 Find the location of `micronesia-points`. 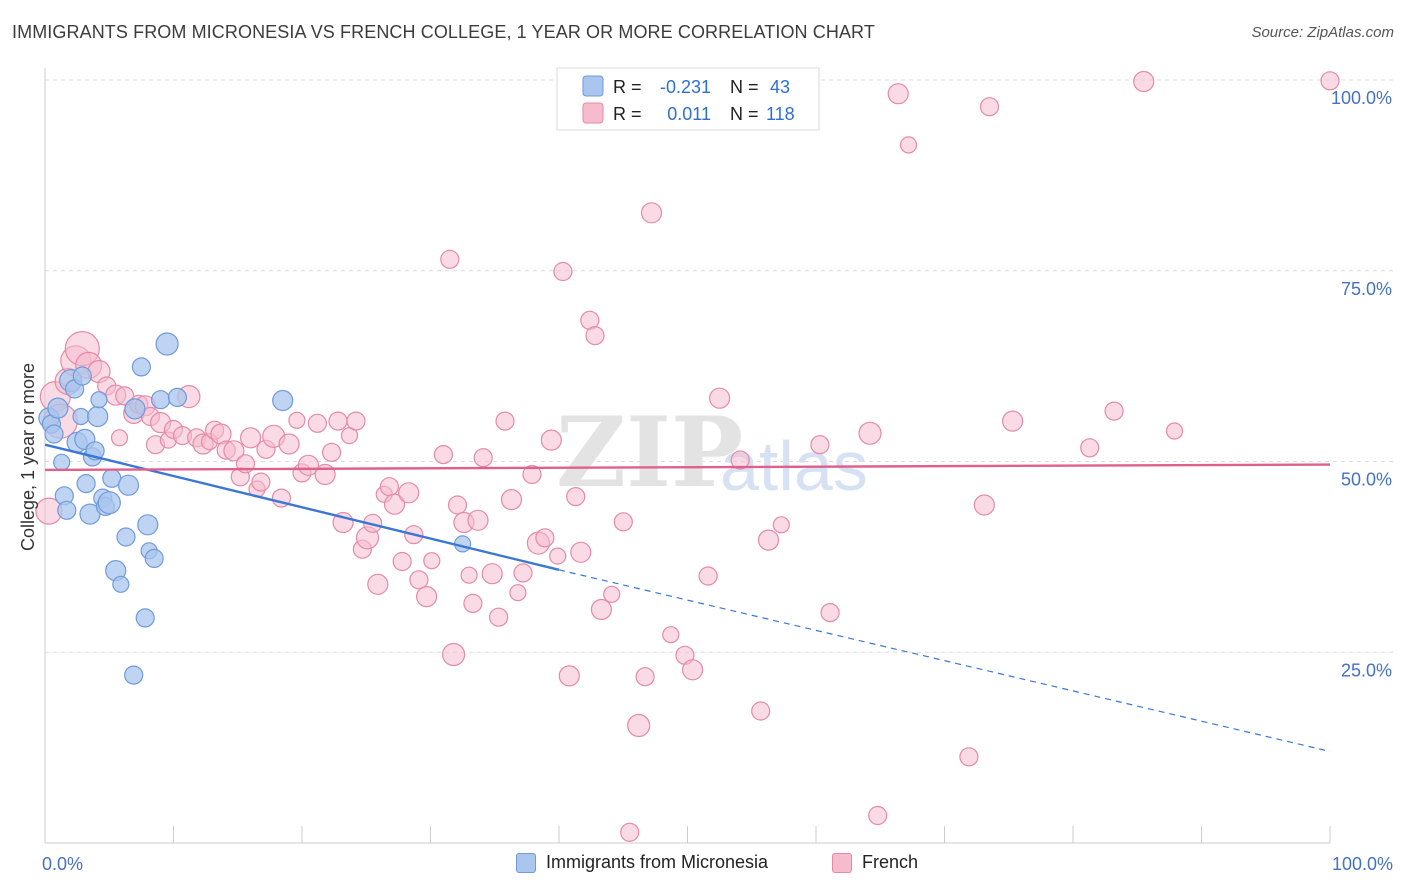

micronesia-points is located at coordinates (255, 508).